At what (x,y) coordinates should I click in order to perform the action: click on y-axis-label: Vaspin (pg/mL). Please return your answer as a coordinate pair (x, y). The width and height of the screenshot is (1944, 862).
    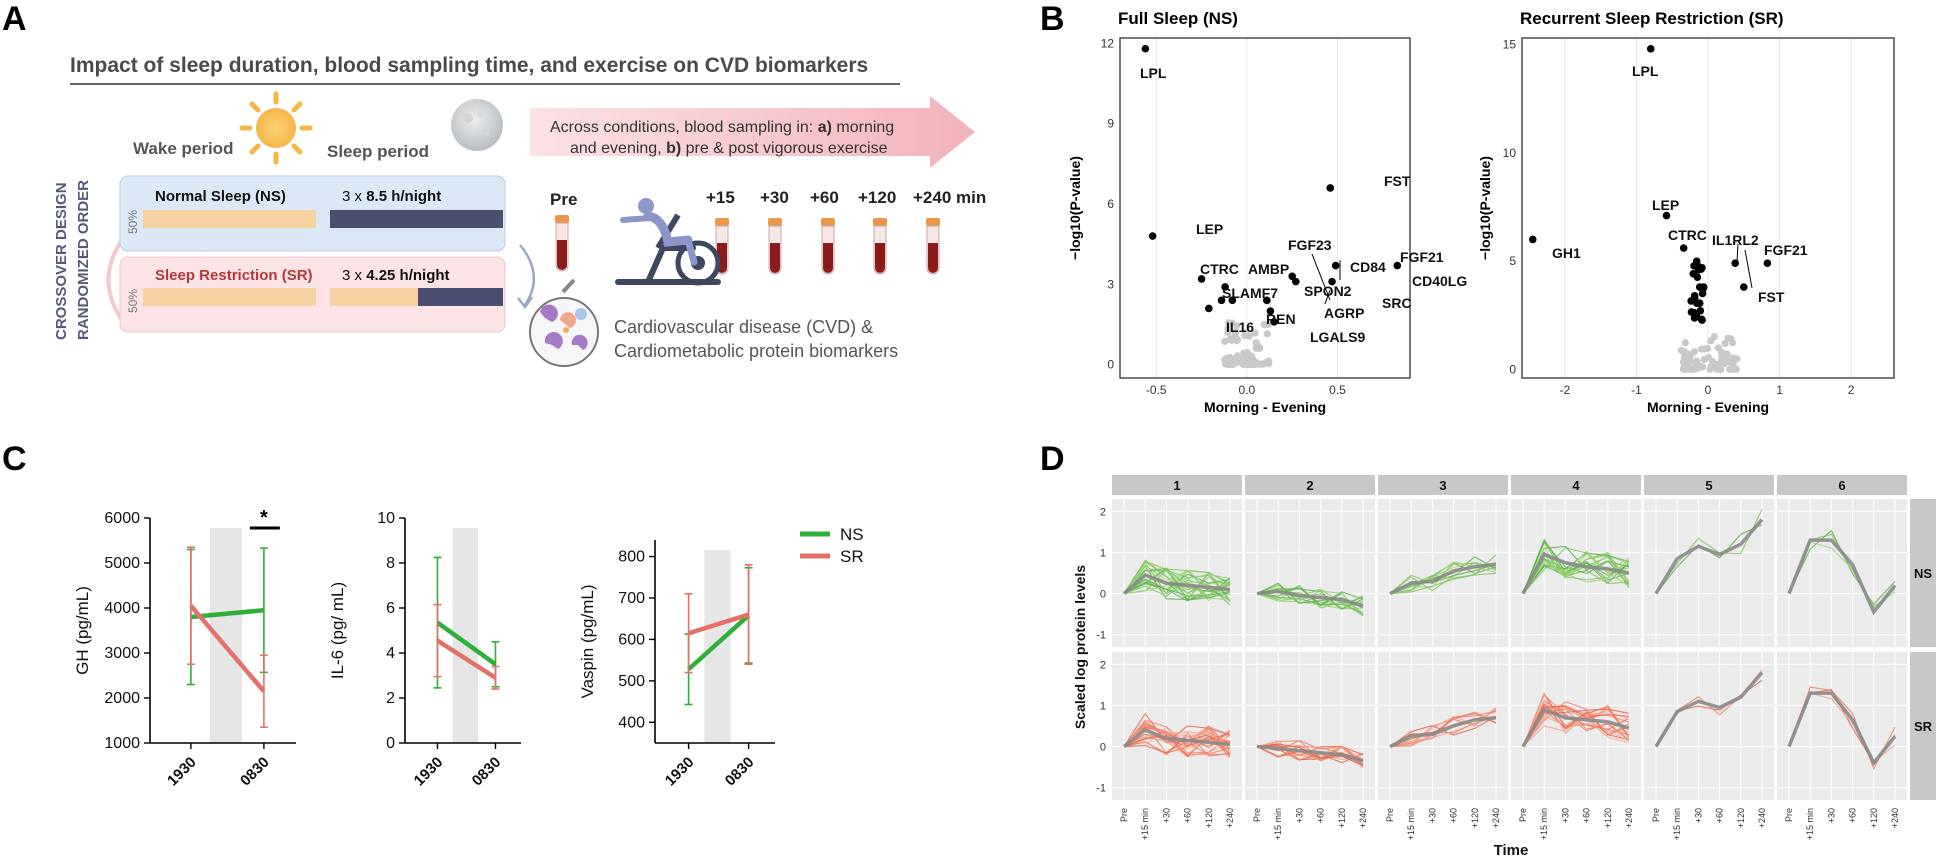
    Looking at the image, I should click on (587, 641).